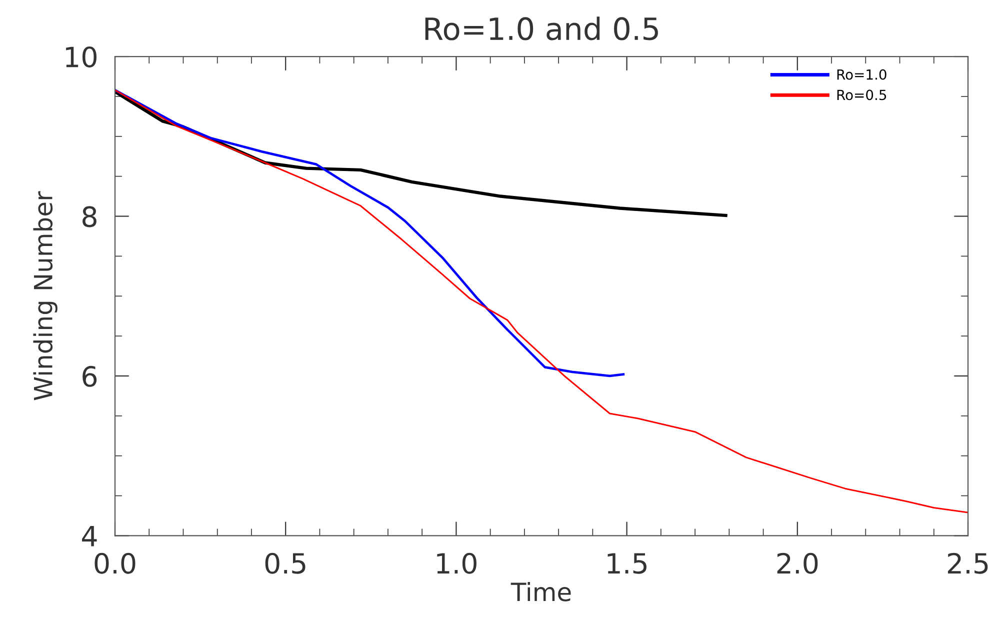 Image resolution: width=1000 pixels, height=628 pixels. Describe the element at coordinates (456, 563) in the screenshot. I see `x-tick-label: 1.0` at that location.